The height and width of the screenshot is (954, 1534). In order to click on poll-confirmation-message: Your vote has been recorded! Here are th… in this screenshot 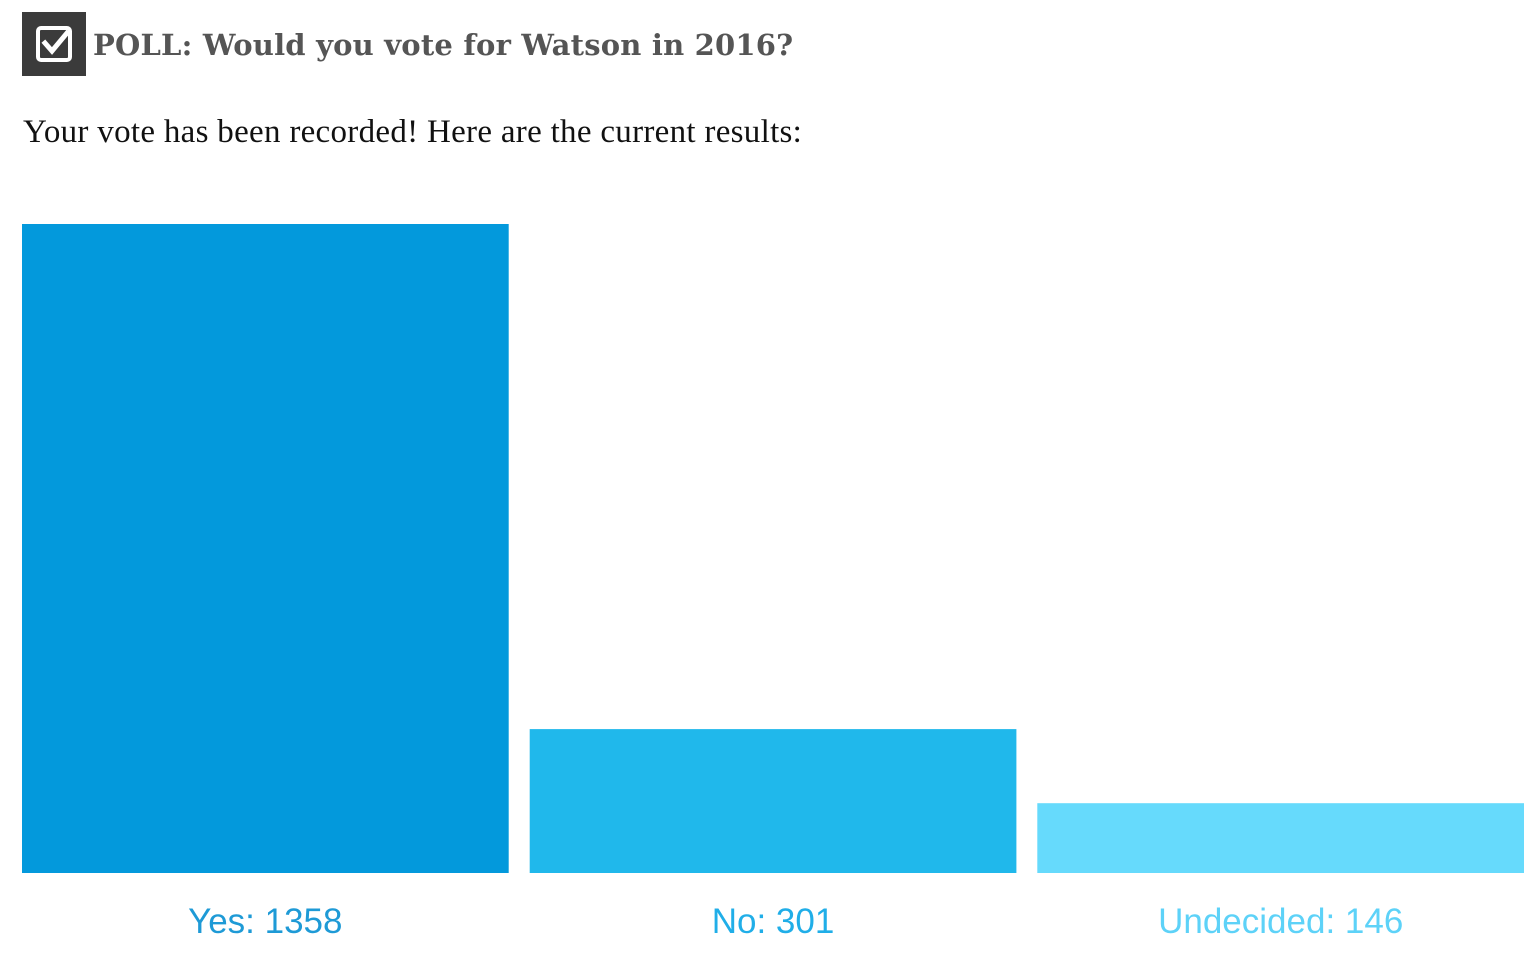, I will do `click(413, 132)`.